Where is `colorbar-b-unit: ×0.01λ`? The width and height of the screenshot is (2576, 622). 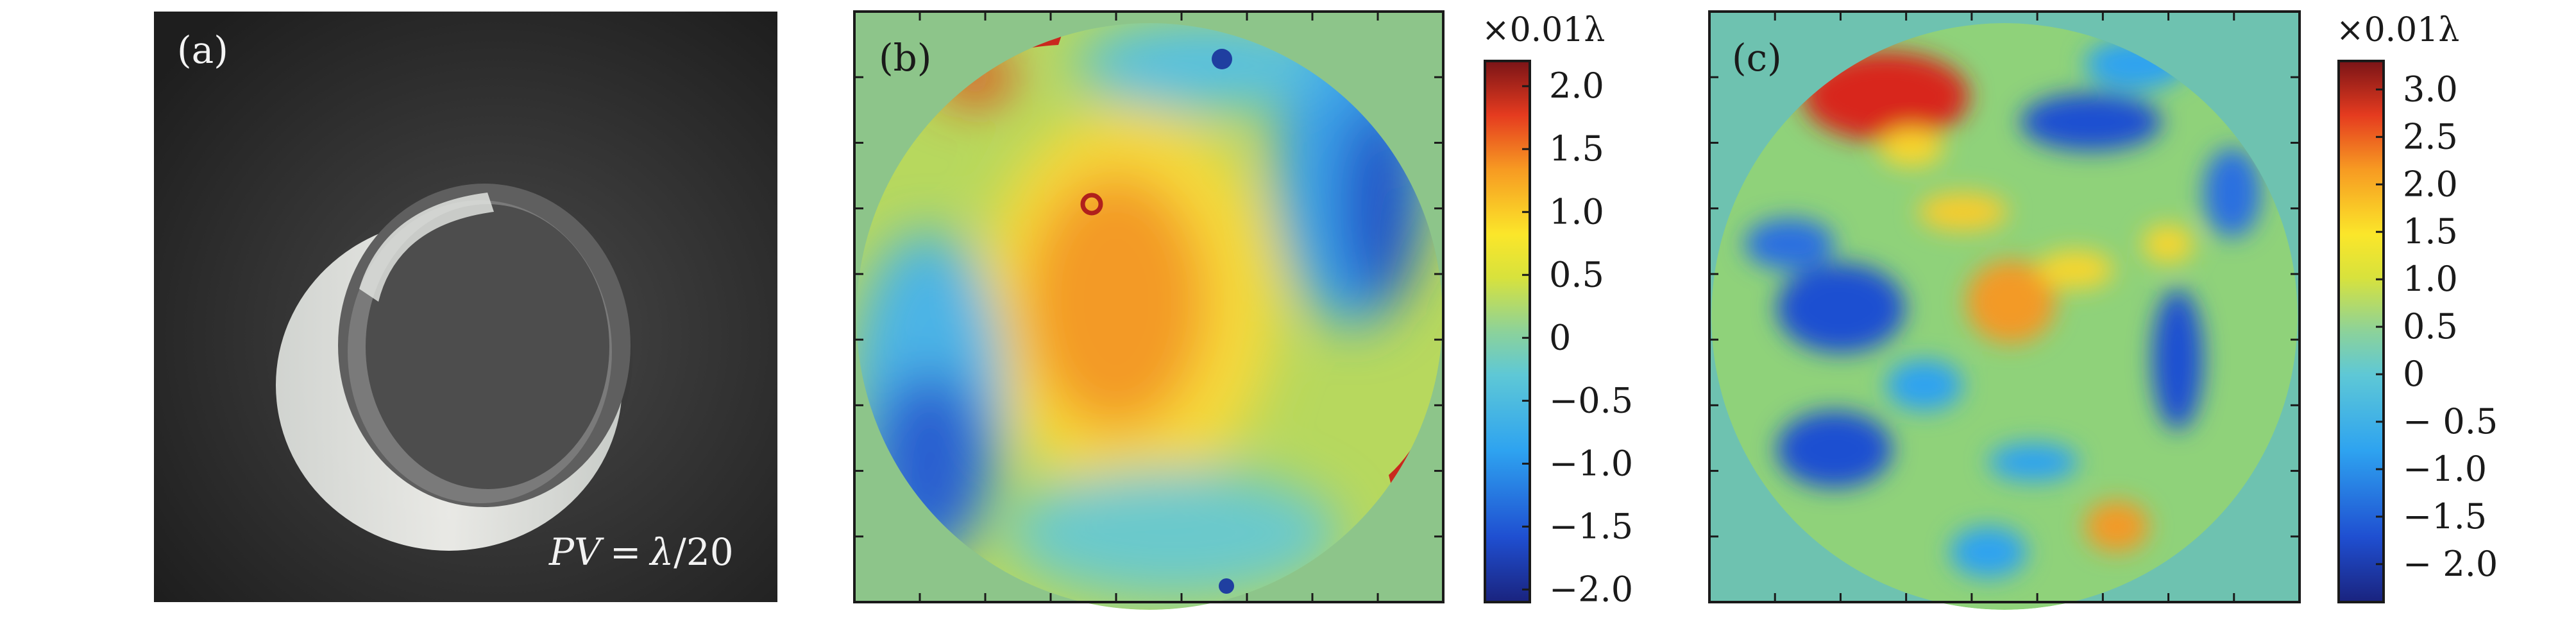 colorbar-b-unit: ×0.01λ is located at coordinates (1543, 30).